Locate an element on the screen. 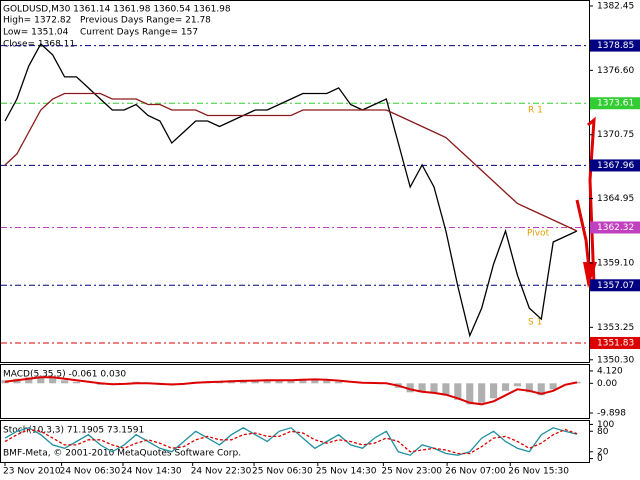 The width and height of the screenshot is (640, 480). header-line: Low= 1351.04 is located at coordinates (36, 33).